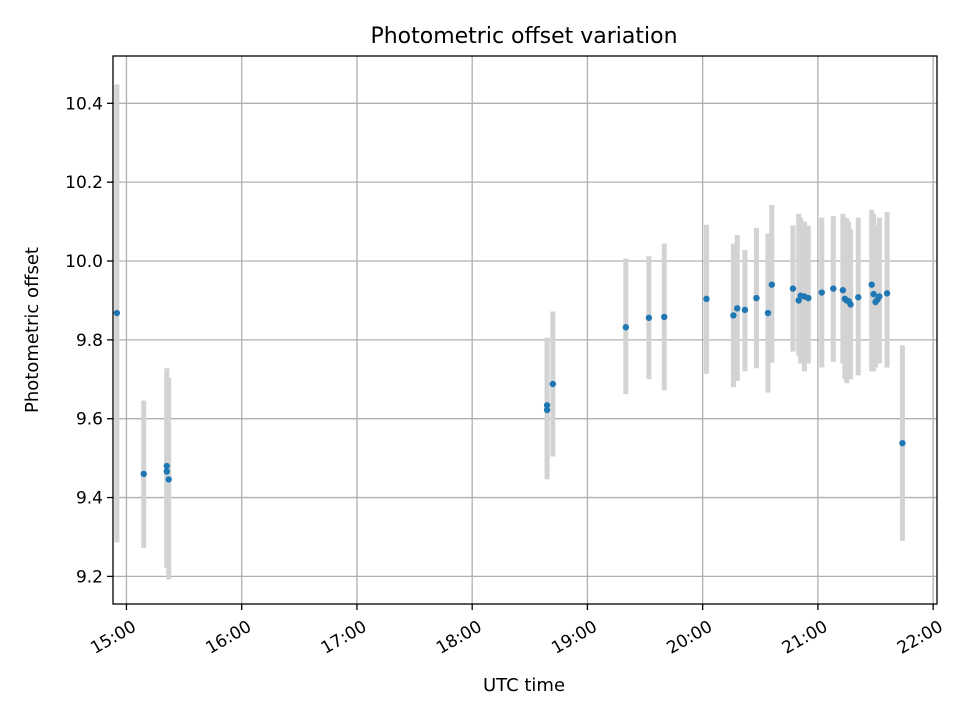 The height and width of the screenshot is (720, 960). Describe the element at coordinates (89, 420) in the screenshot. I see `y-tick-label: 9.6` at that location.